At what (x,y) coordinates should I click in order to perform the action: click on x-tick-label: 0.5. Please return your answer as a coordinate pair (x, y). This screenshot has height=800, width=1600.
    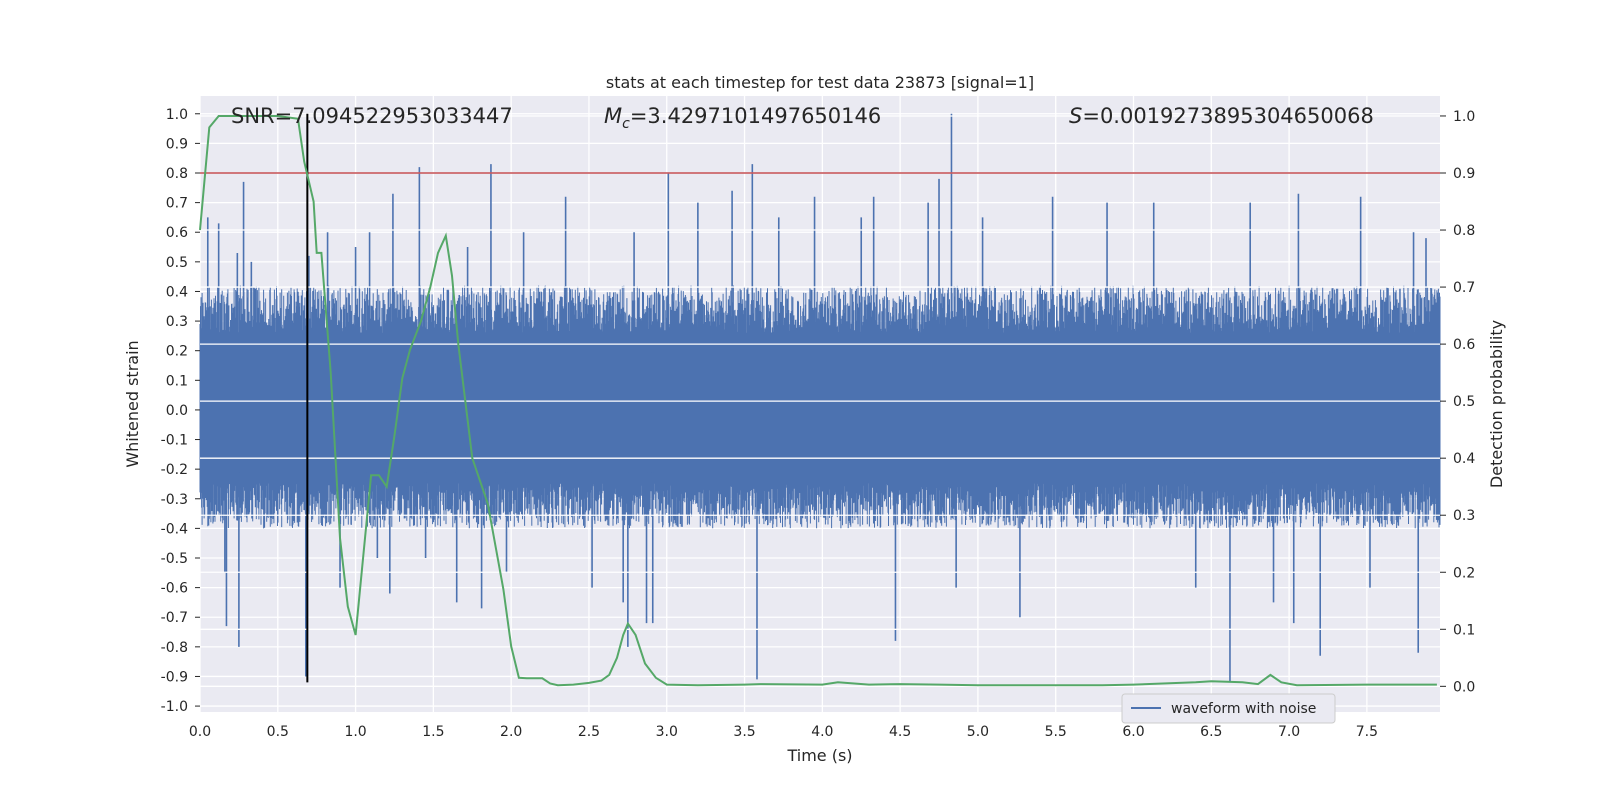
    Looking at the image, I should click on (278, 732).